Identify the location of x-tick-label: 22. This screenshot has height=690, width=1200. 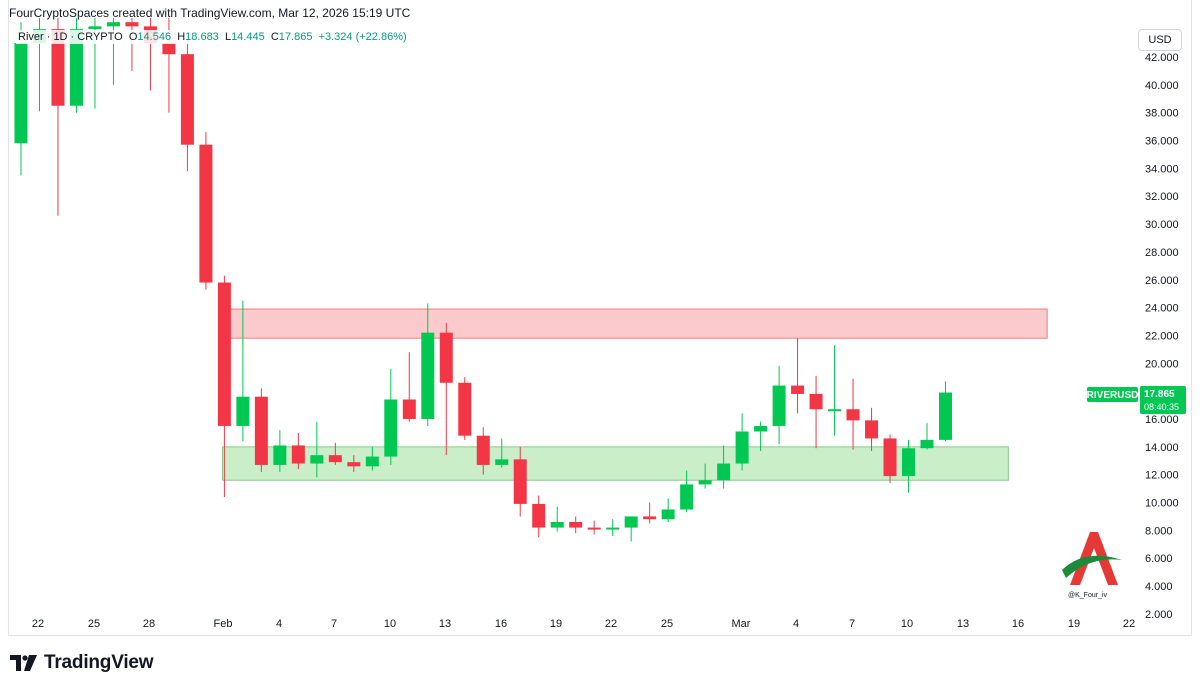
(1129, 624).